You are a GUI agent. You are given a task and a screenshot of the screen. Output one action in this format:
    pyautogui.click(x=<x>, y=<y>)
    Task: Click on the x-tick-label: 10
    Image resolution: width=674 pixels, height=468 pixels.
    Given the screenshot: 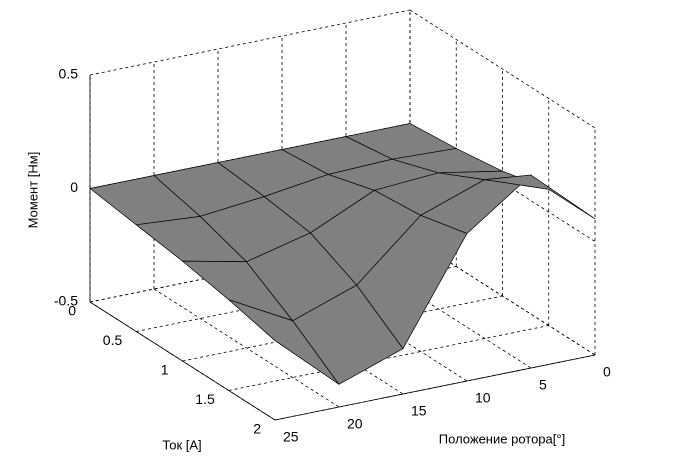 What is the action you would take?
    pyautogui.click(x=483, y=398)
    